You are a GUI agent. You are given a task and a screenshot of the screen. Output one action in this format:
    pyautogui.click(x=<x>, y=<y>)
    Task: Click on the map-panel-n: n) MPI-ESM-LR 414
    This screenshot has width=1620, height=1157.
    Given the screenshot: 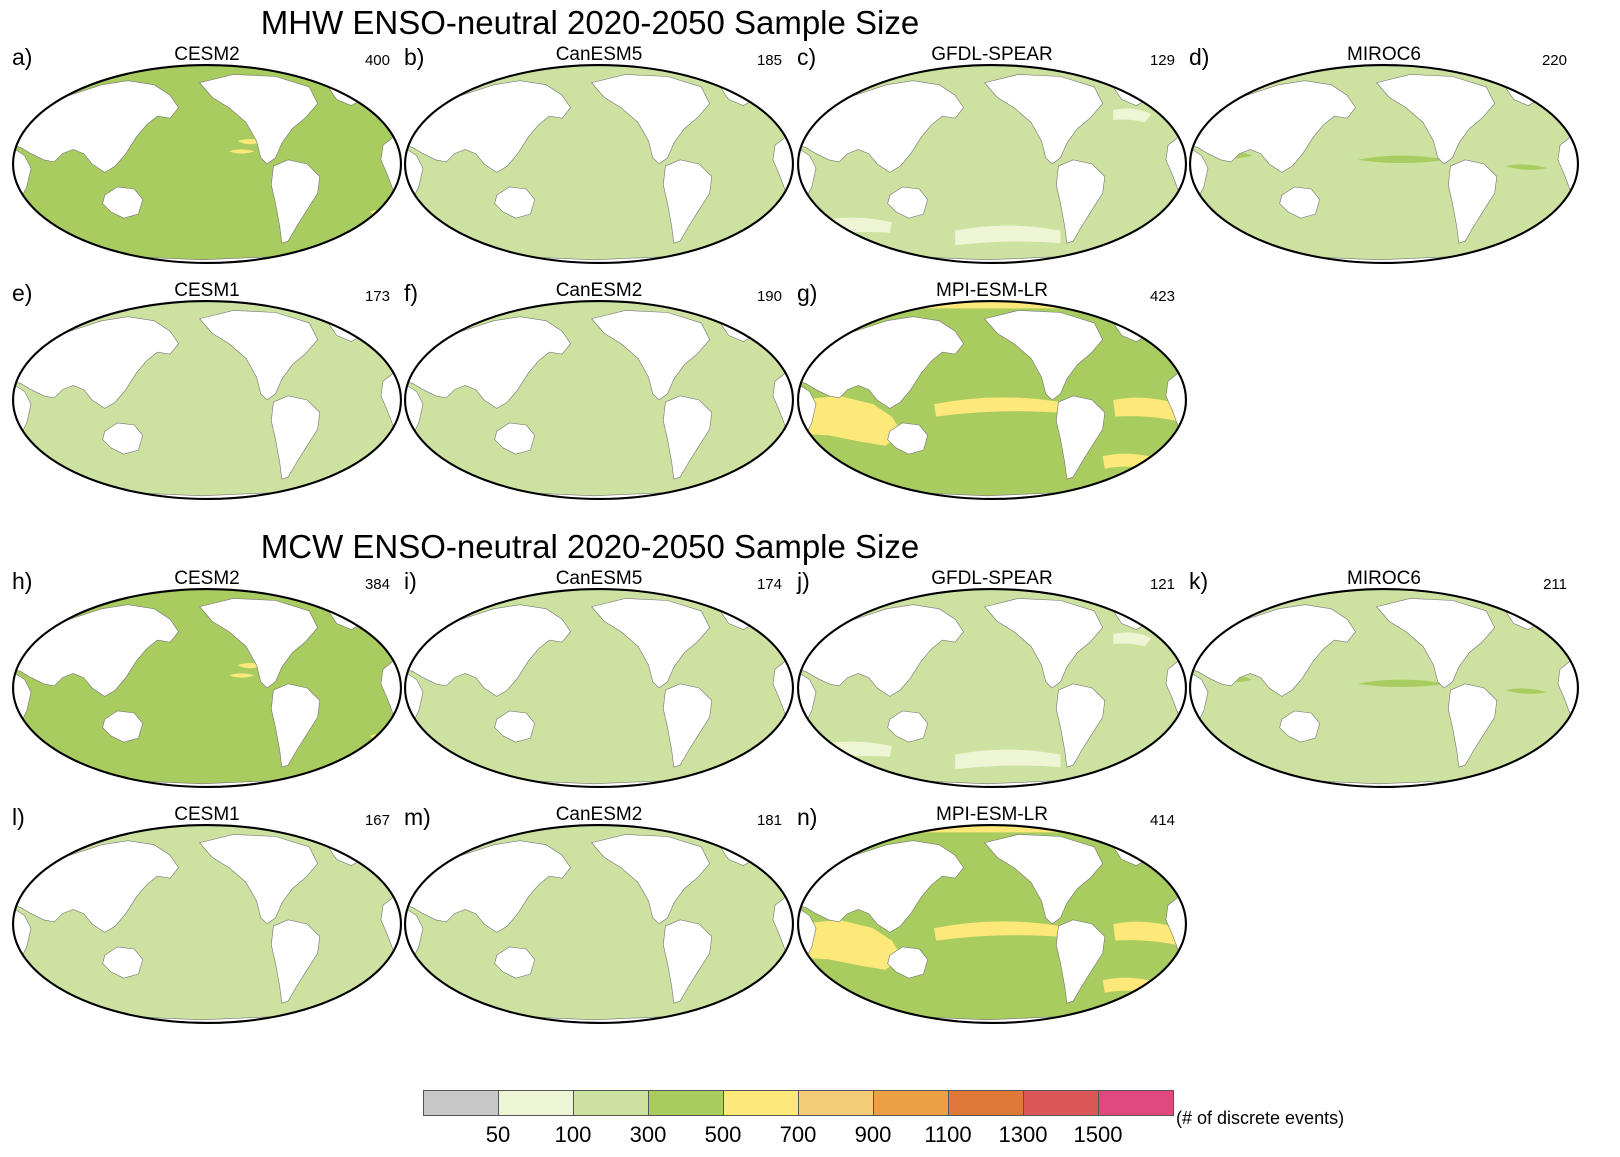 What is the action you would take?
    pyautogui.click(x=992, y=914)
    